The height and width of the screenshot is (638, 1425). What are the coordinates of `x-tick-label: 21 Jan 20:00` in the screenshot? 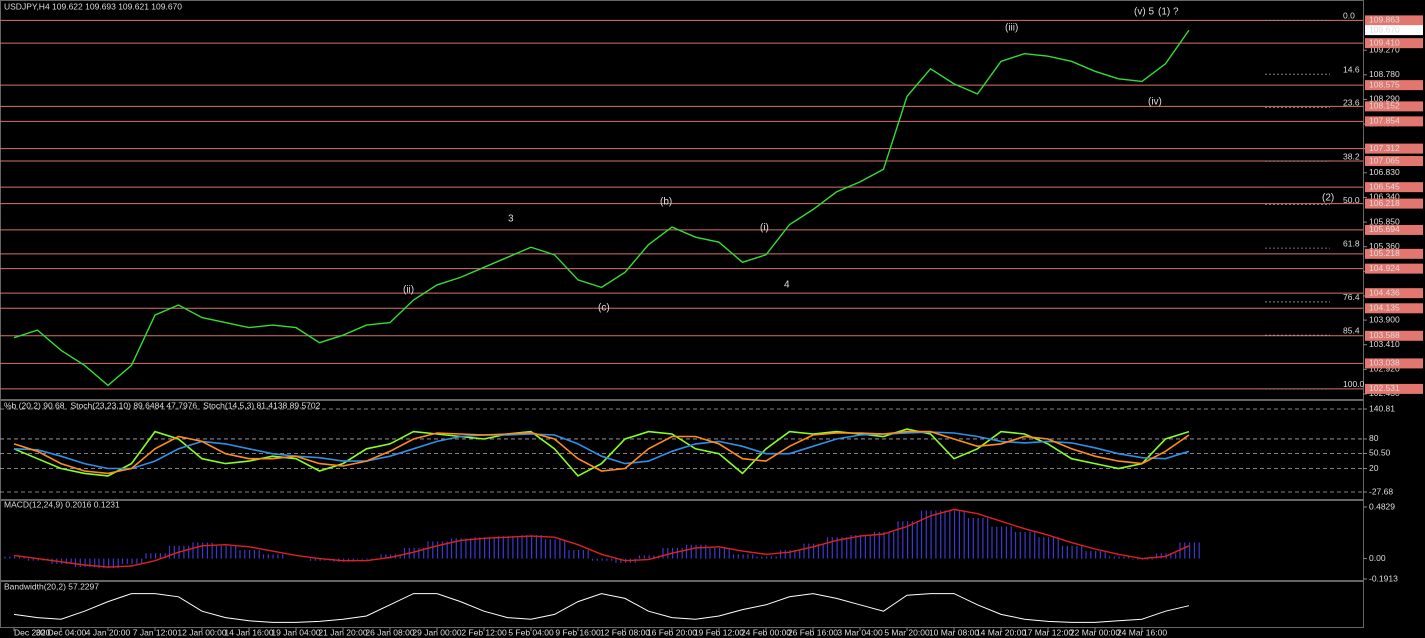 It's located at (342, 632).